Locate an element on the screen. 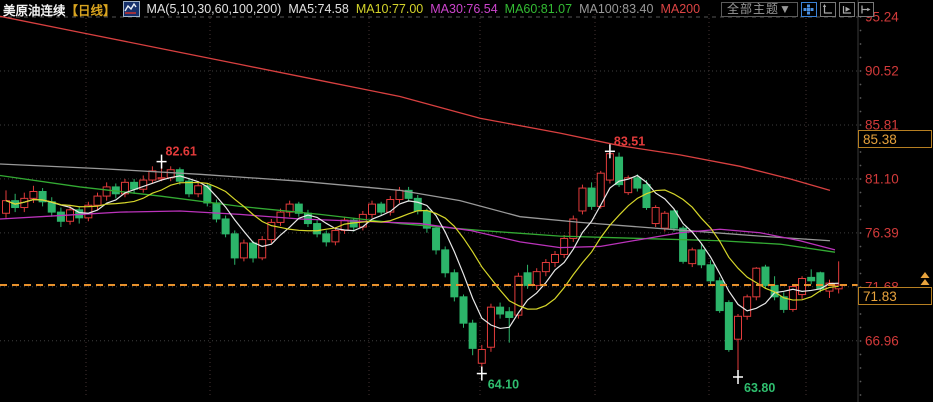 Image resolution: width=933 pixels, height=402 pixels. theme-dropdown: 全部主题▼ is located at coordinates (759, 9).